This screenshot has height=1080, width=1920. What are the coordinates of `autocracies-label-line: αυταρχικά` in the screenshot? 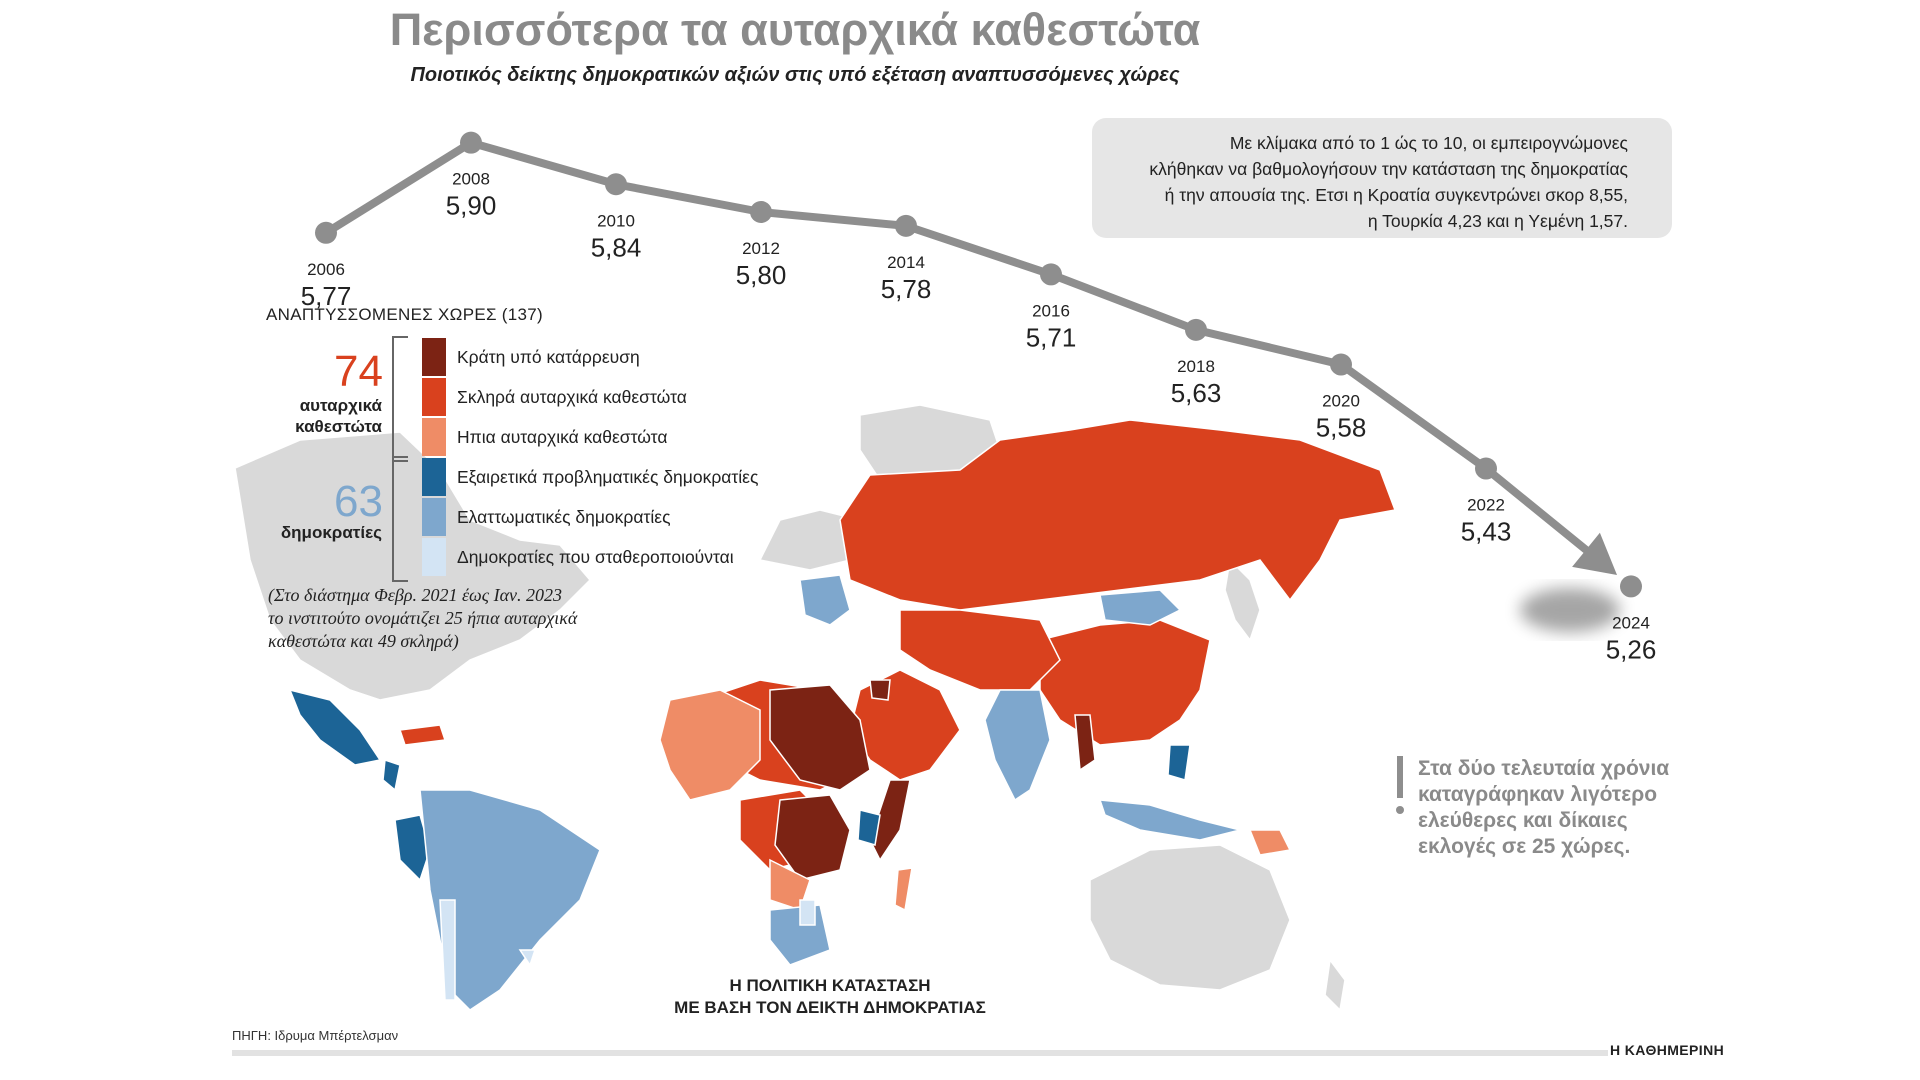 It's located at (340, 405).